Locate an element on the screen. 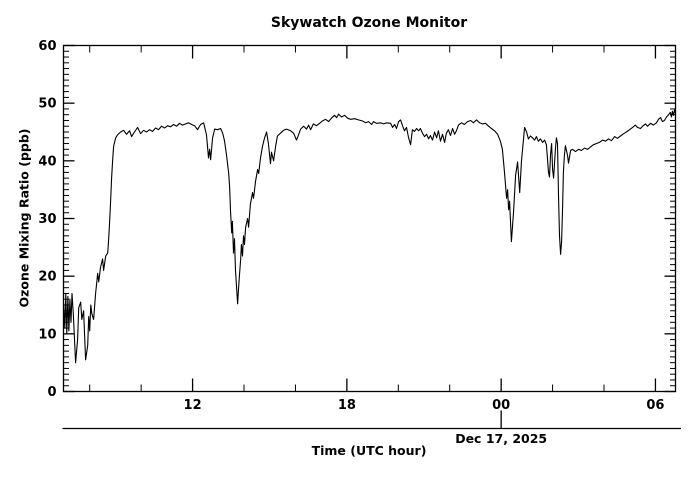 The image size is (699, 477). y-tick-label: 10 is located at coordinates (47, 334).